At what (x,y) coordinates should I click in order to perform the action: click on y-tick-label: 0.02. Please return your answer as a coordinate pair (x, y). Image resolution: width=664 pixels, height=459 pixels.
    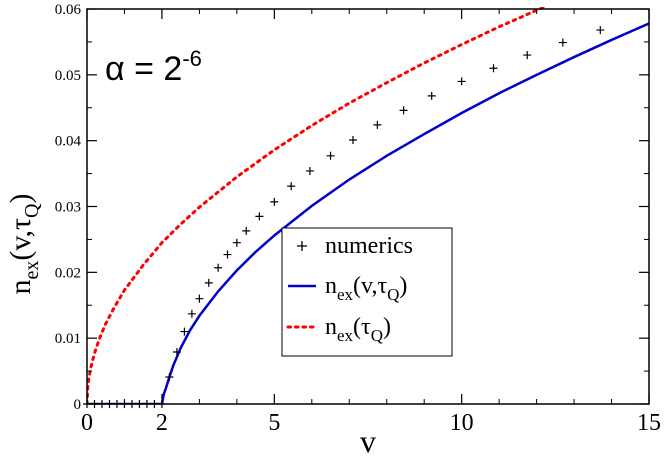
    Looking at the image, I should click on (68, 273).